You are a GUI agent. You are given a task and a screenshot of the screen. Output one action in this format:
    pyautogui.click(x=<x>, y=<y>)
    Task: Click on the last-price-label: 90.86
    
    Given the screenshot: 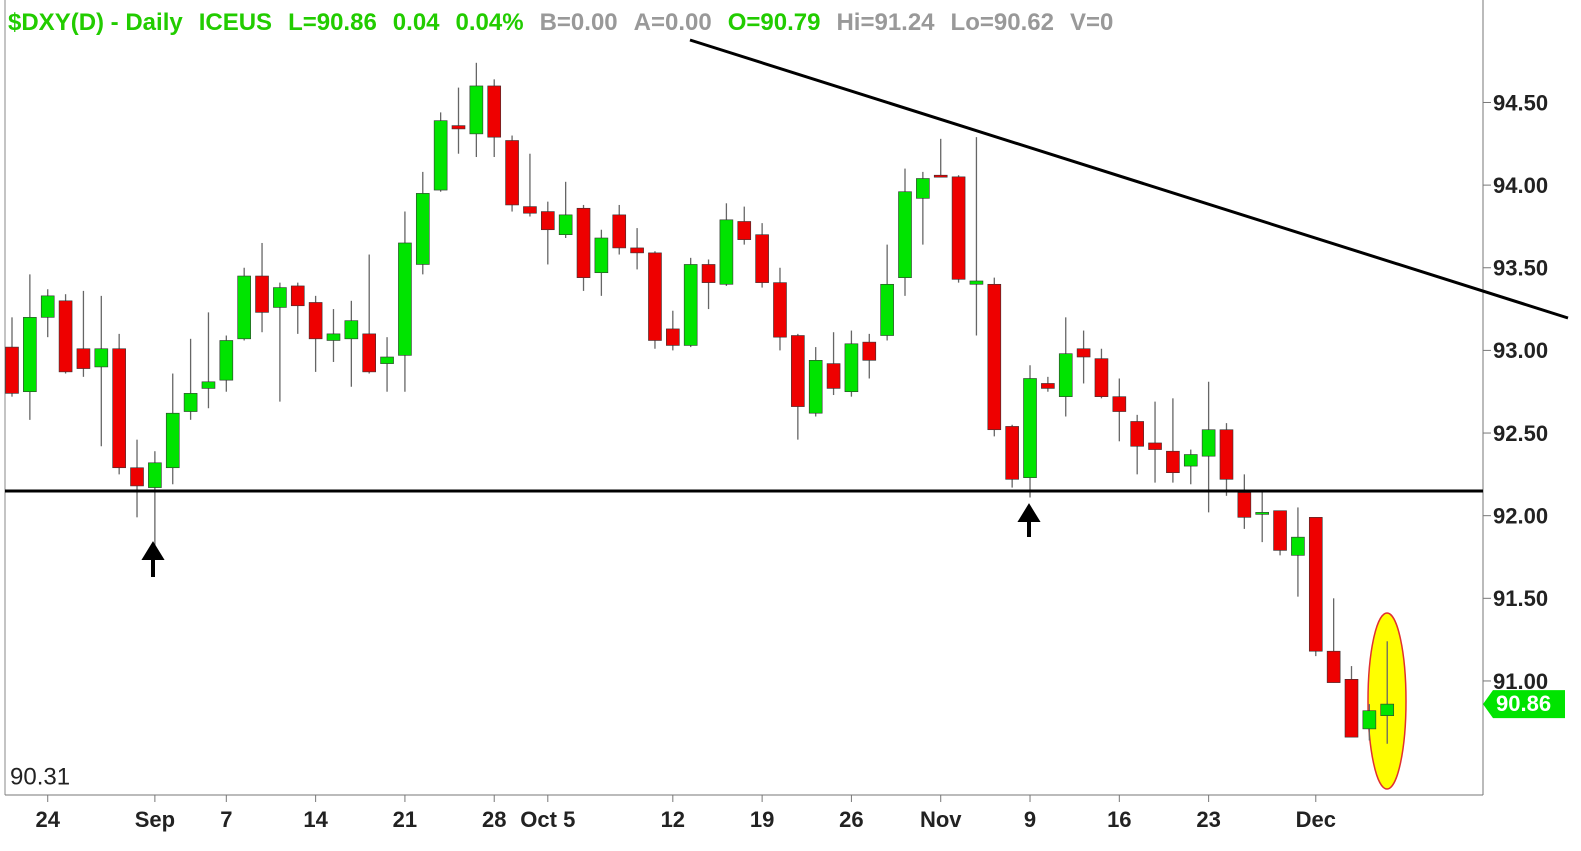 What is the action you would take?
    pyautogui.click(x=1523, y=703)
    